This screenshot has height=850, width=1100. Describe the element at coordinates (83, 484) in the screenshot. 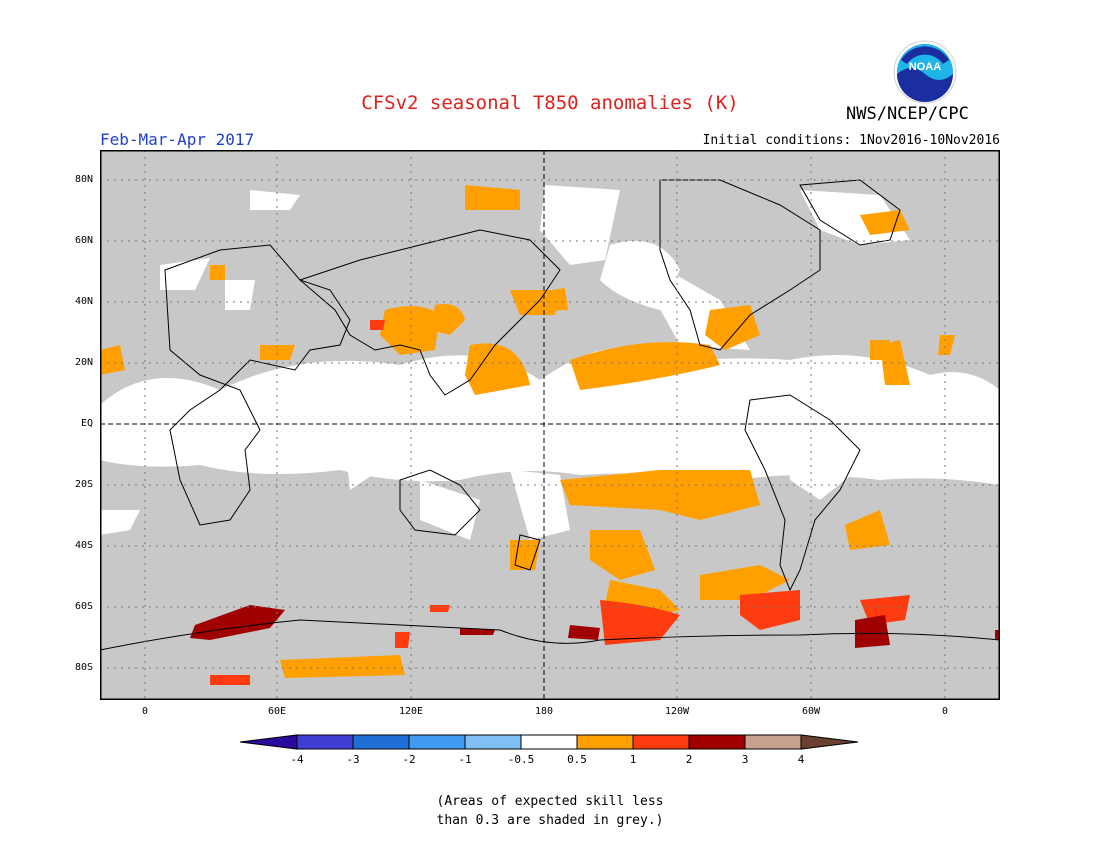

I see `lat-label: 20S` at that location.